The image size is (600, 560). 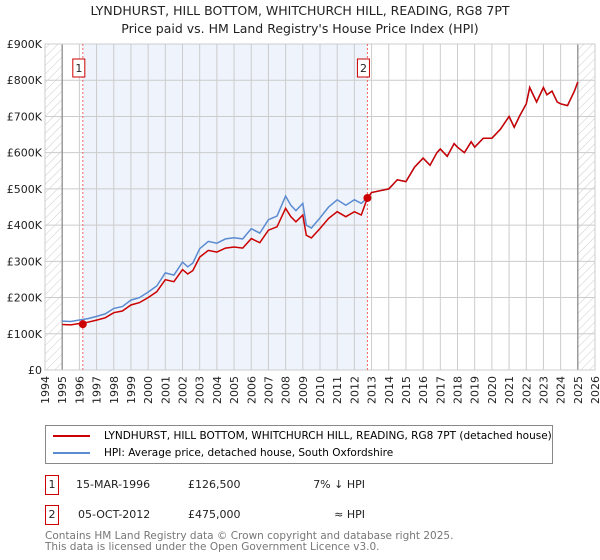 I want to click on x-tick-label: 2016, so click(x=423, y=390).